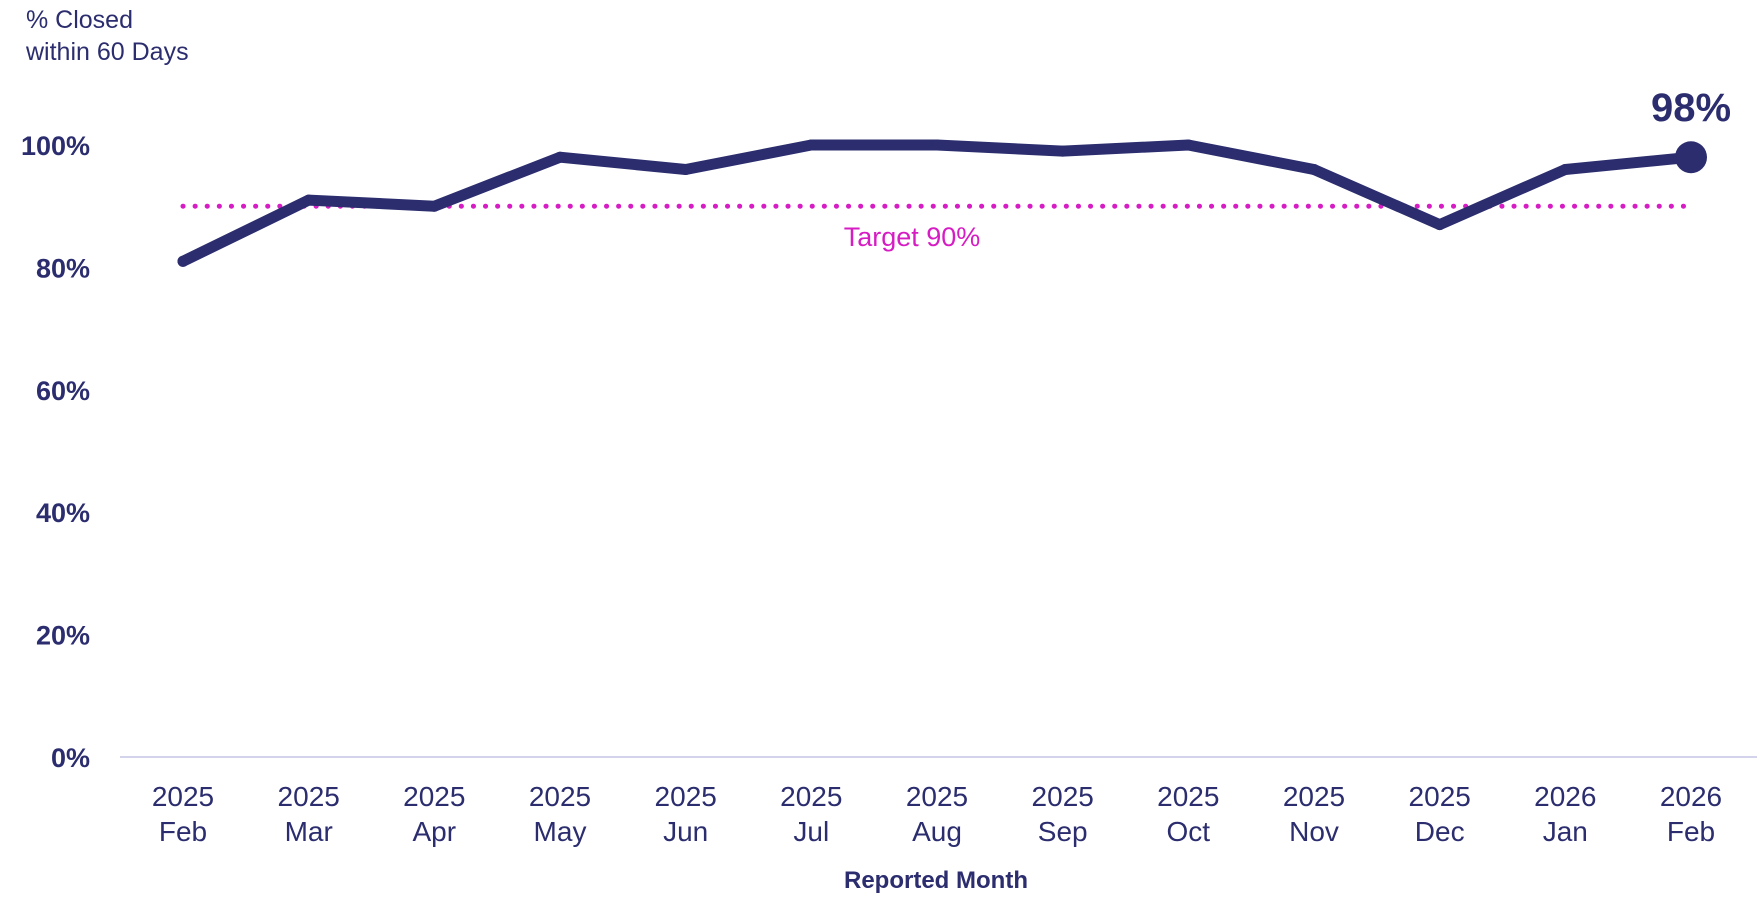 The width and height of the screenshot is (1757, 897). I want to click on target-label: Target 90%, so click(912, 237).